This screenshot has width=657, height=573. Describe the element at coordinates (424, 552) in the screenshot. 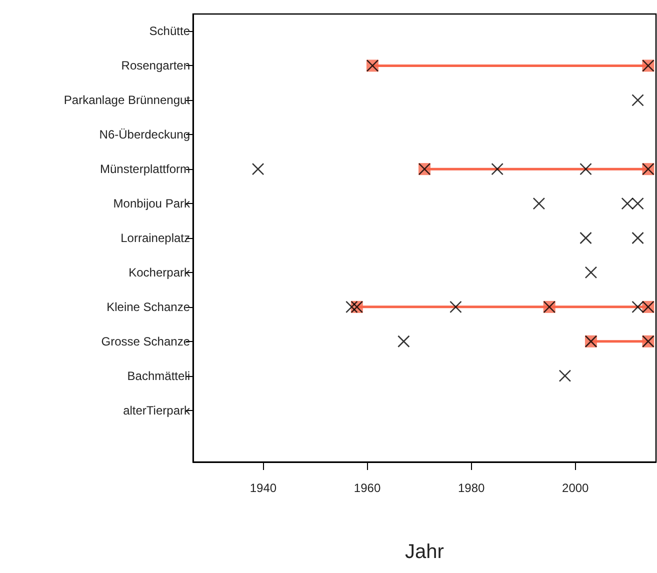

I see `x-axis-title: Jahr` at that location.